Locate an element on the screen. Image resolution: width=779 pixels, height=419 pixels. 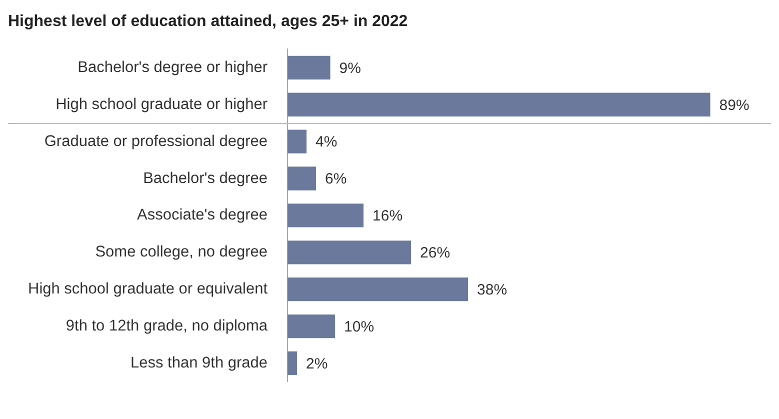
y-tick-label: Graduate or professional degree is located at coordinates (156, 141).